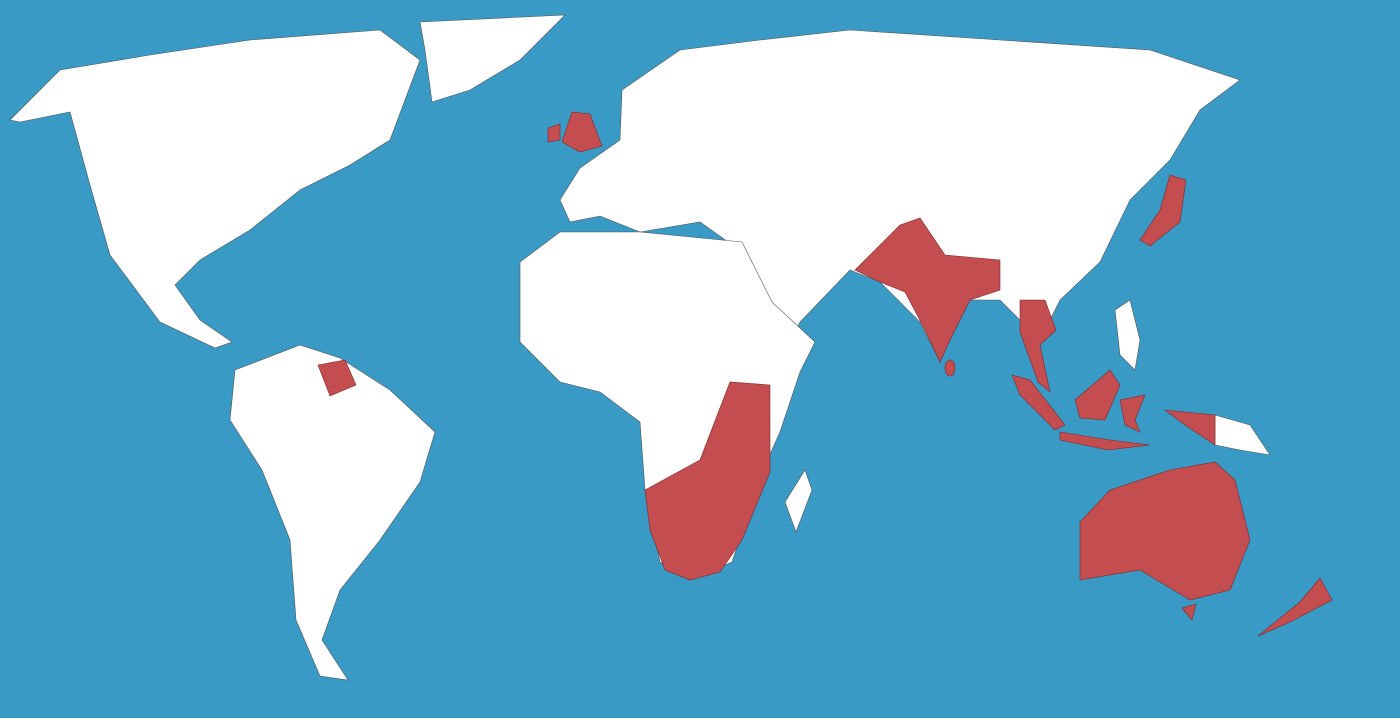 The height and width of the screenshot is (718, 1400). I want to click on highlighted-sulawesi, so click(1132, 413).